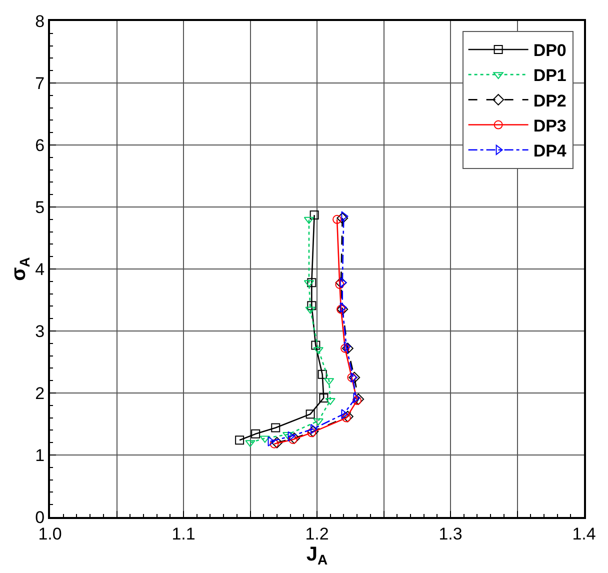 Image resolution: width=608 pixels, height=573 pixels. Describe the element at coordinates (40, 455) in the screenshot. I see `y-tick-label: 1` at that location.